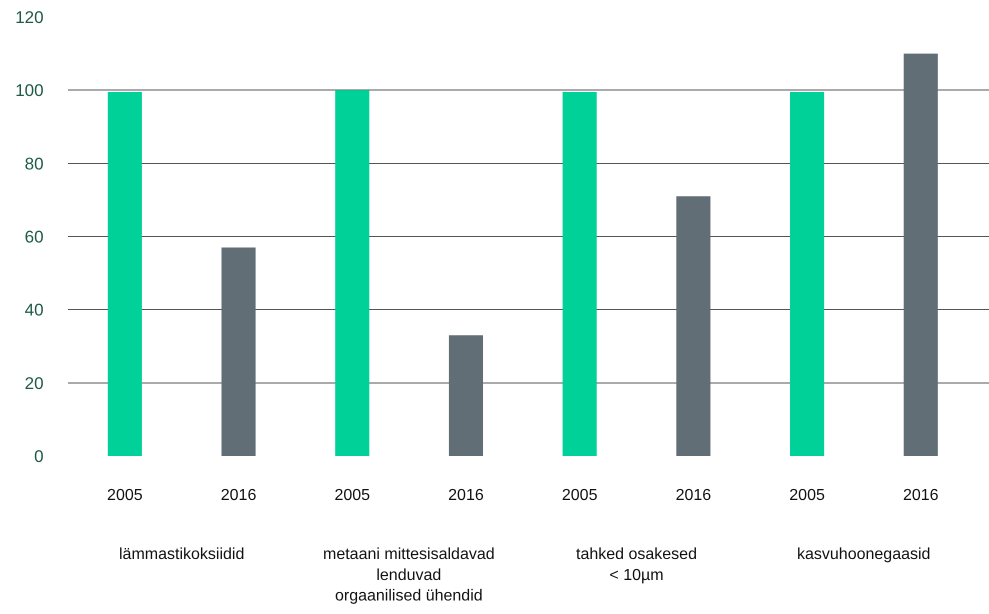  What do you see at coordinates (409, 575) in the screenshot?
I see `text: metaani mittesisaldavad lenduvad orgaanilised ühendid` at bounding box center [409, 575].